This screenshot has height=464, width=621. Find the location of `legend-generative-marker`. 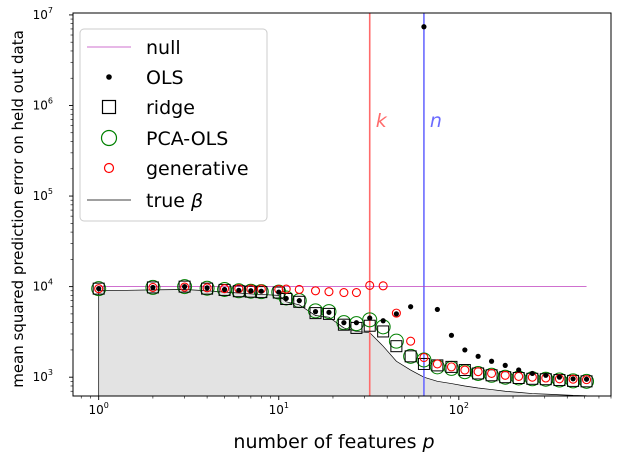

legend-generative-marker is located at coordinates (109, 168).